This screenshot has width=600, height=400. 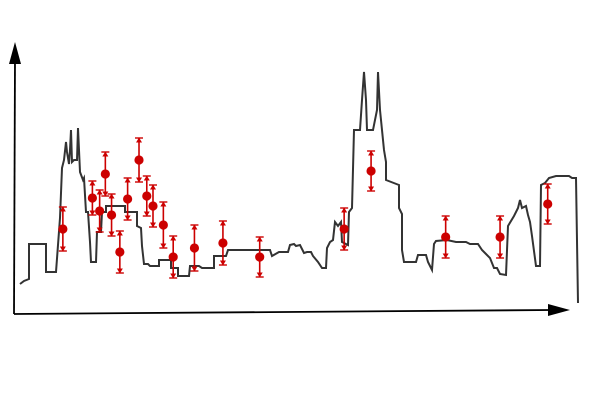 What do you see at coordinates (559, 310) in the screenshot?
I see `x-axis-arrow` at bounding box center [559, 310].